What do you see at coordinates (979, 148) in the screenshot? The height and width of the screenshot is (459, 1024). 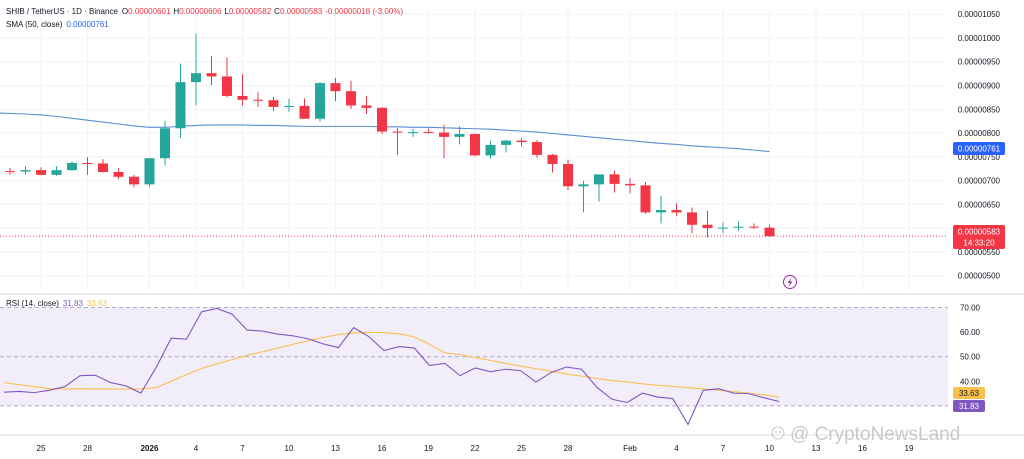 I see `sma-badge: 0.00000761` at bounding box center [979, 148].